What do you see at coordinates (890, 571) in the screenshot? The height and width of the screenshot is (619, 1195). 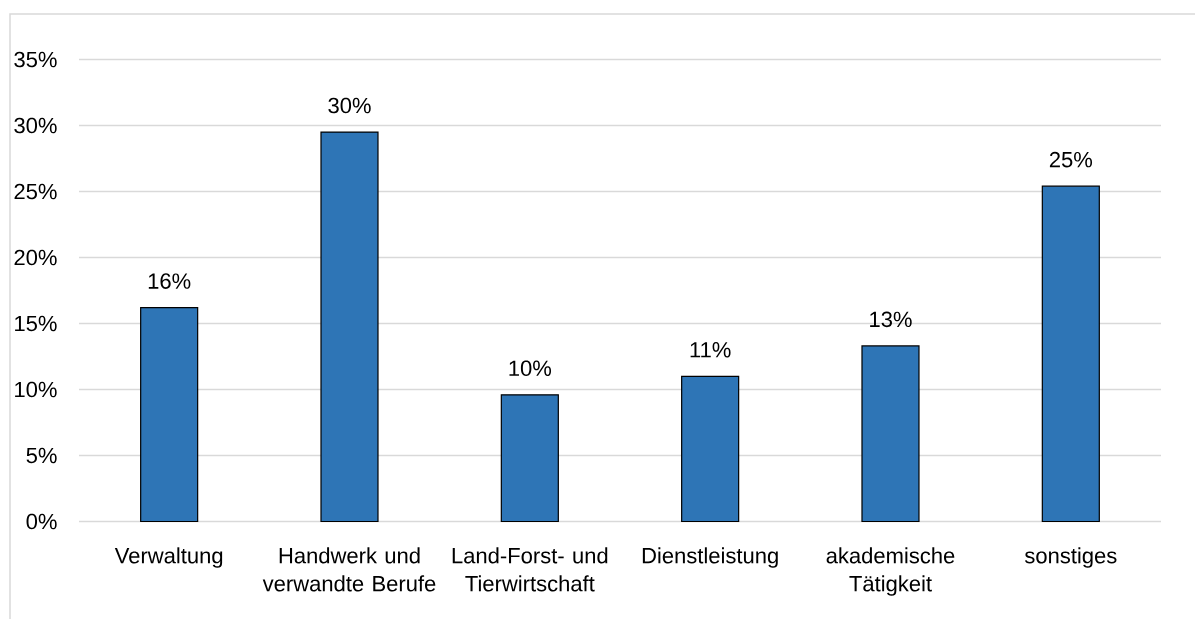 I see `x-tick-label: akademische Tätigkeit` at bounding box center [890, 571].